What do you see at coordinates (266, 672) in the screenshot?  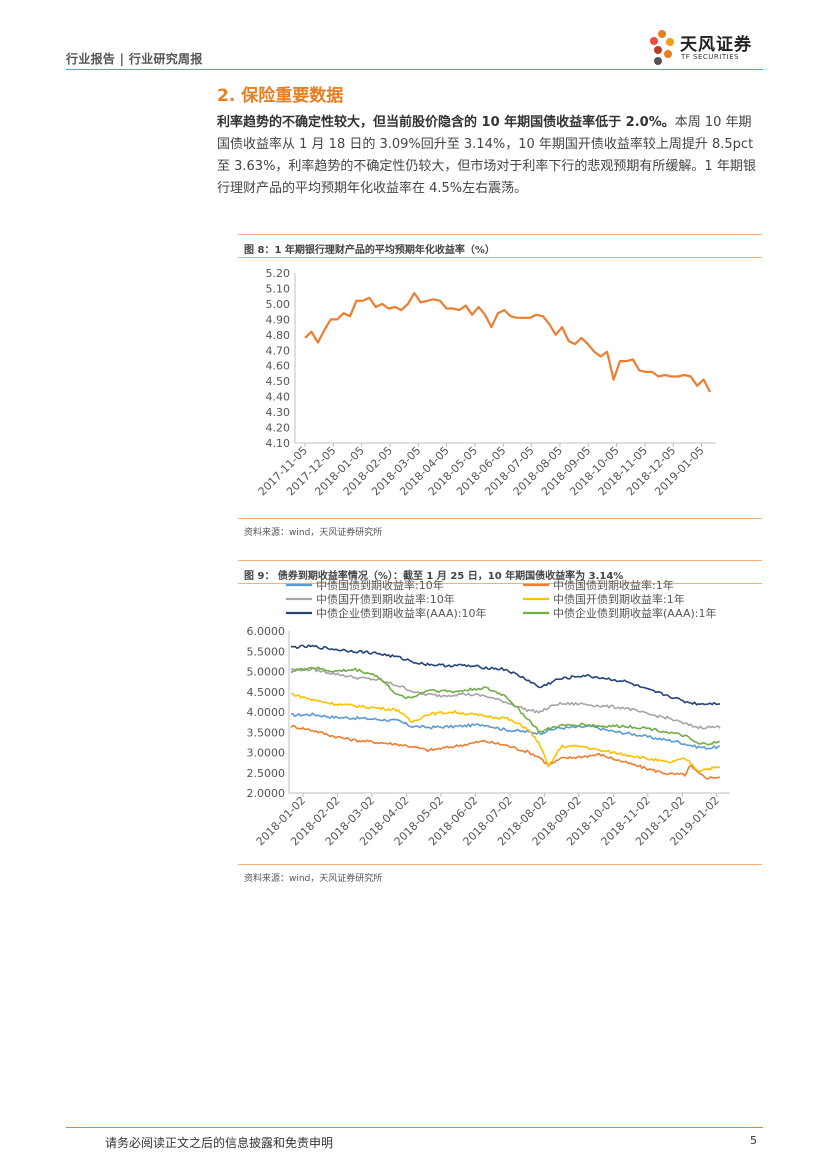 I see `y-tick-label: 5.0000` at bounding box center [266, 672].